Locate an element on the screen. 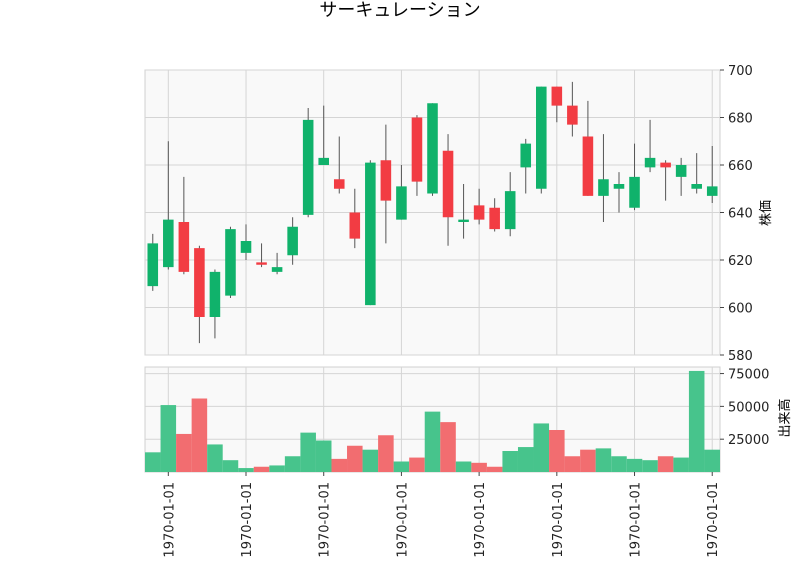 The height and width of the screenshot is (575, 800). volume-panel: 25000 50000 75000 is located at coordinates (456, 419).